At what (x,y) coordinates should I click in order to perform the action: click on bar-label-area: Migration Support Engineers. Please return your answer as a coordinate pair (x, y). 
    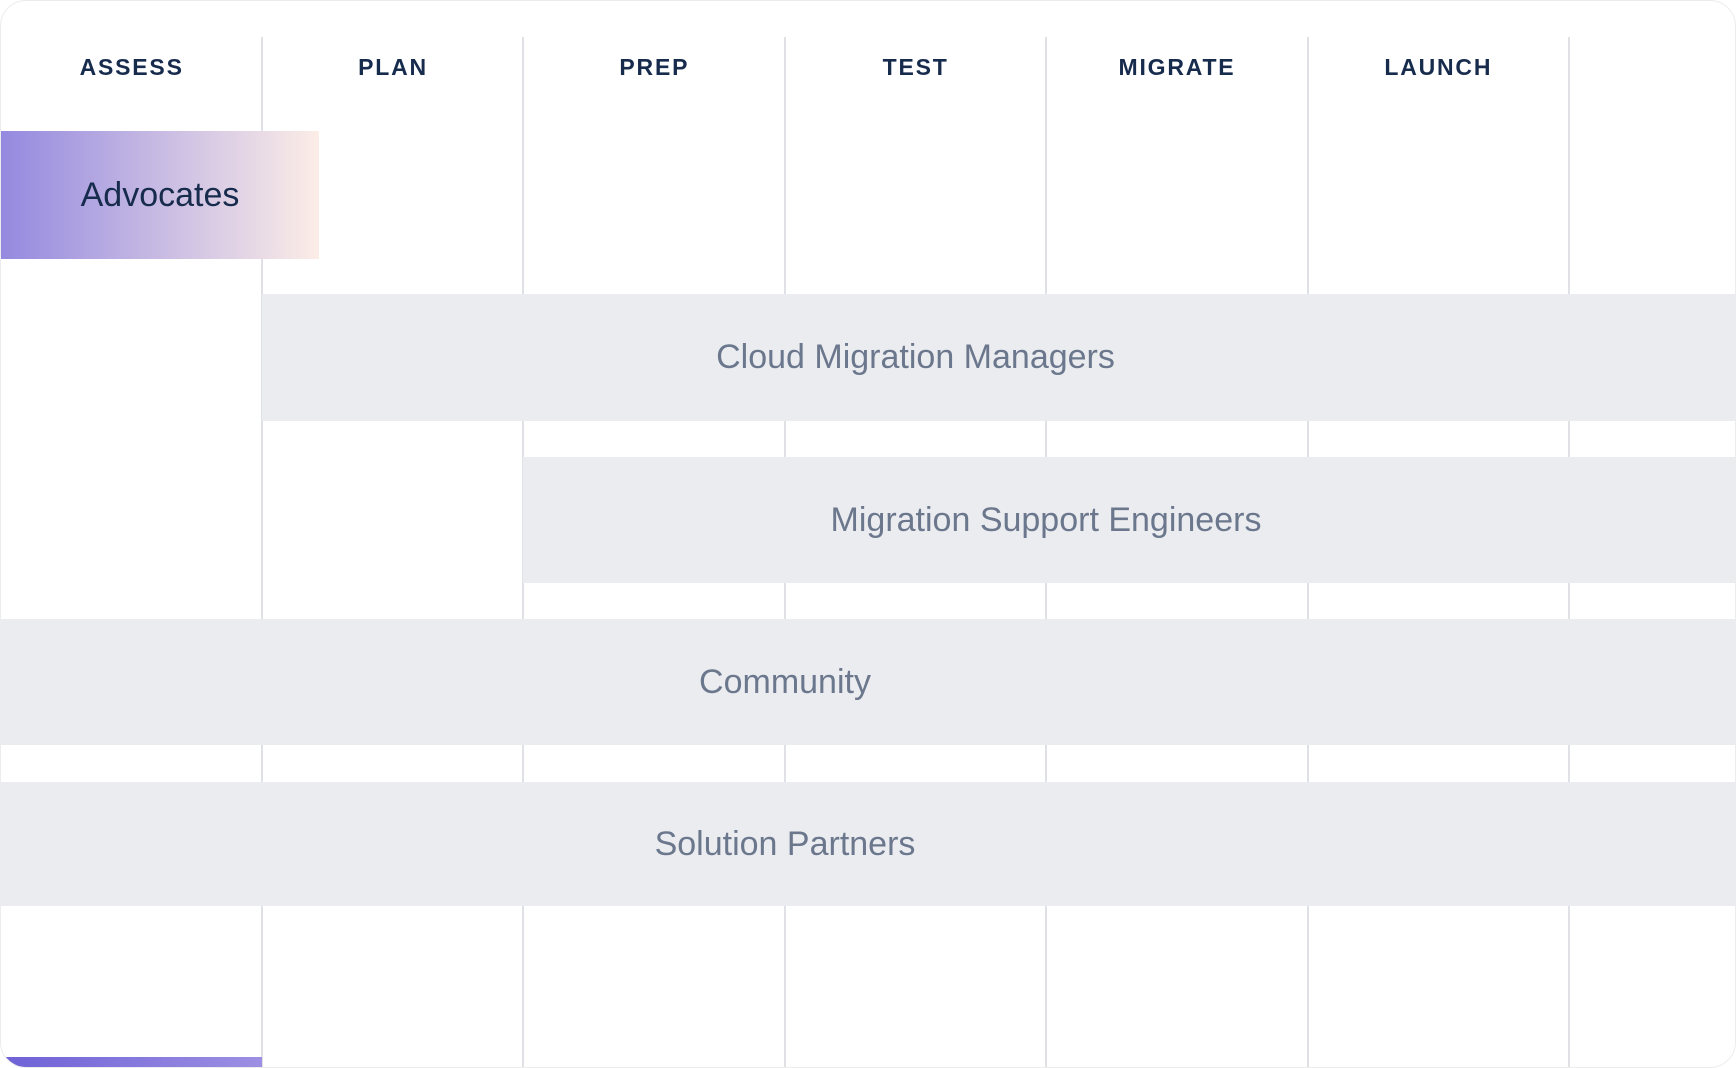
    Looking at the image, I should click on (1046, 520).